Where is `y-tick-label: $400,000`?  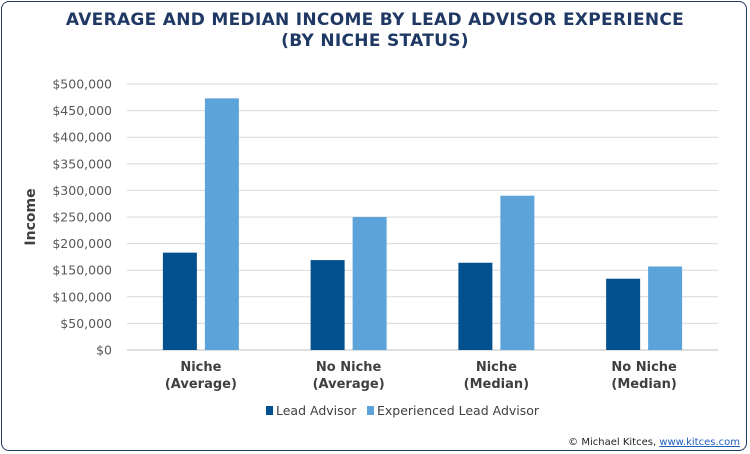 y-tick-label: $400,000 is located at coordinates (82, 137).